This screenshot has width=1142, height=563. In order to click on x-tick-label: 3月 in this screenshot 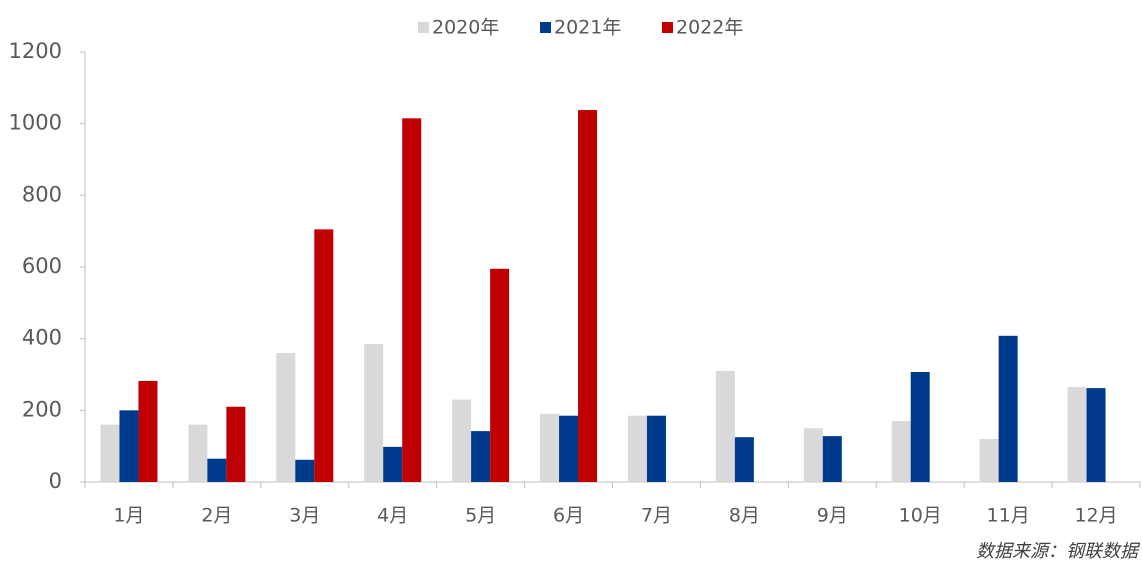, I will do `click(304, 516)`.